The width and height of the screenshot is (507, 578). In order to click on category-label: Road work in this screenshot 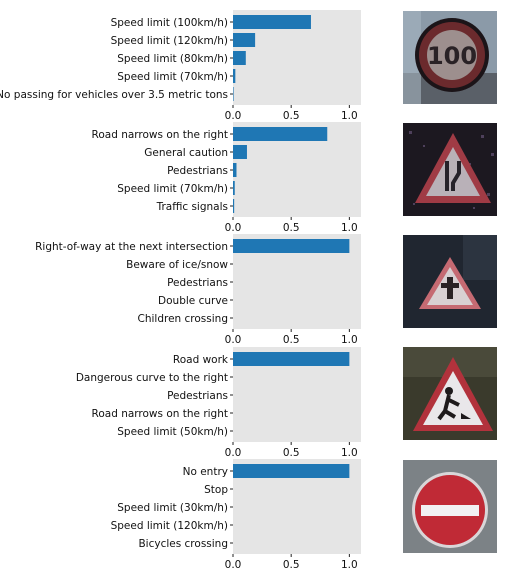, I will do `click(201, 360)`.